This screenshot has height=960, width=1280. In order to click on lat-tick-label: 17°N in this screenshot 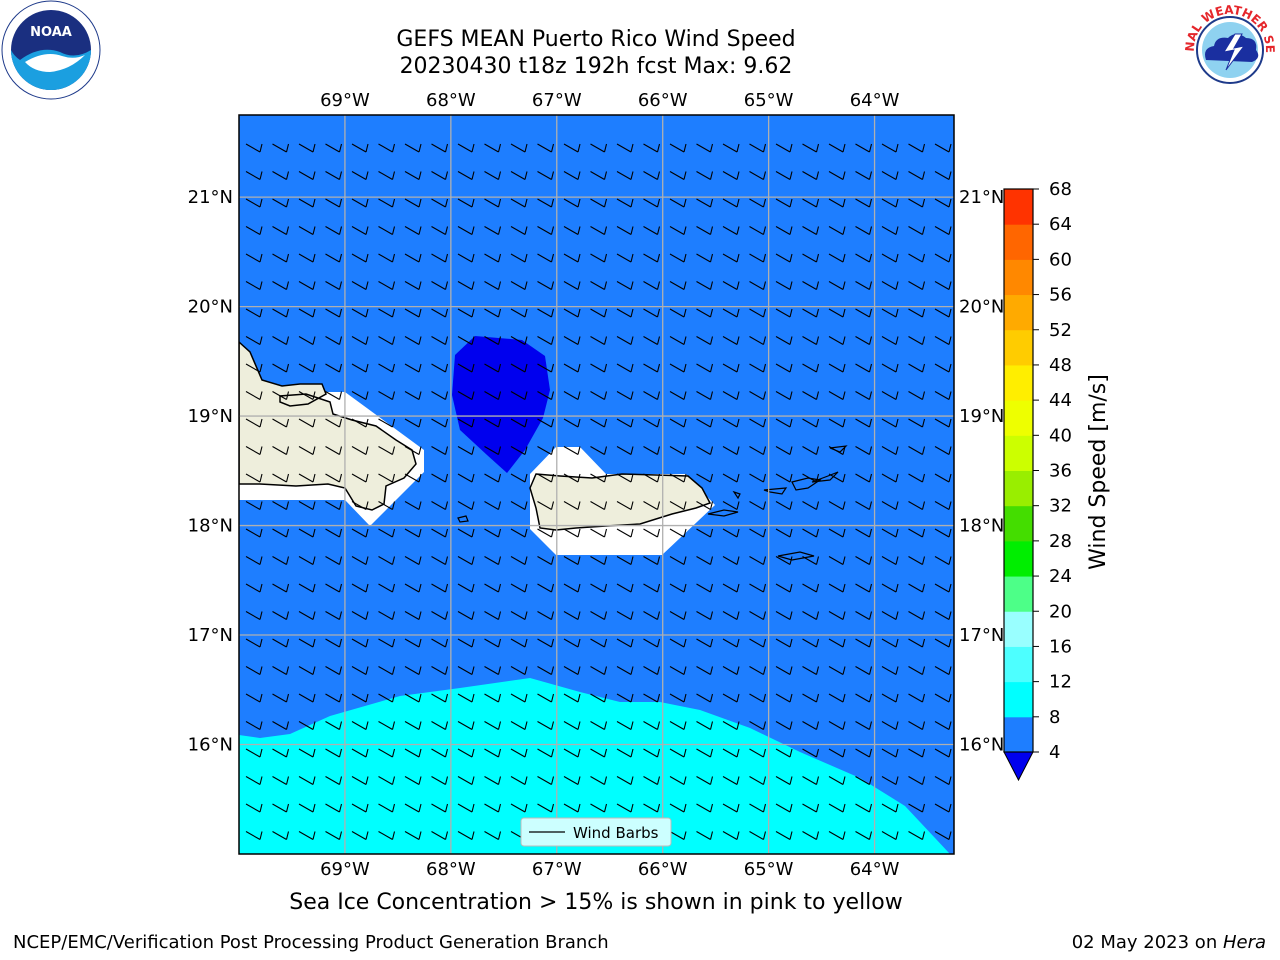, I will do `click(981, 635)`.